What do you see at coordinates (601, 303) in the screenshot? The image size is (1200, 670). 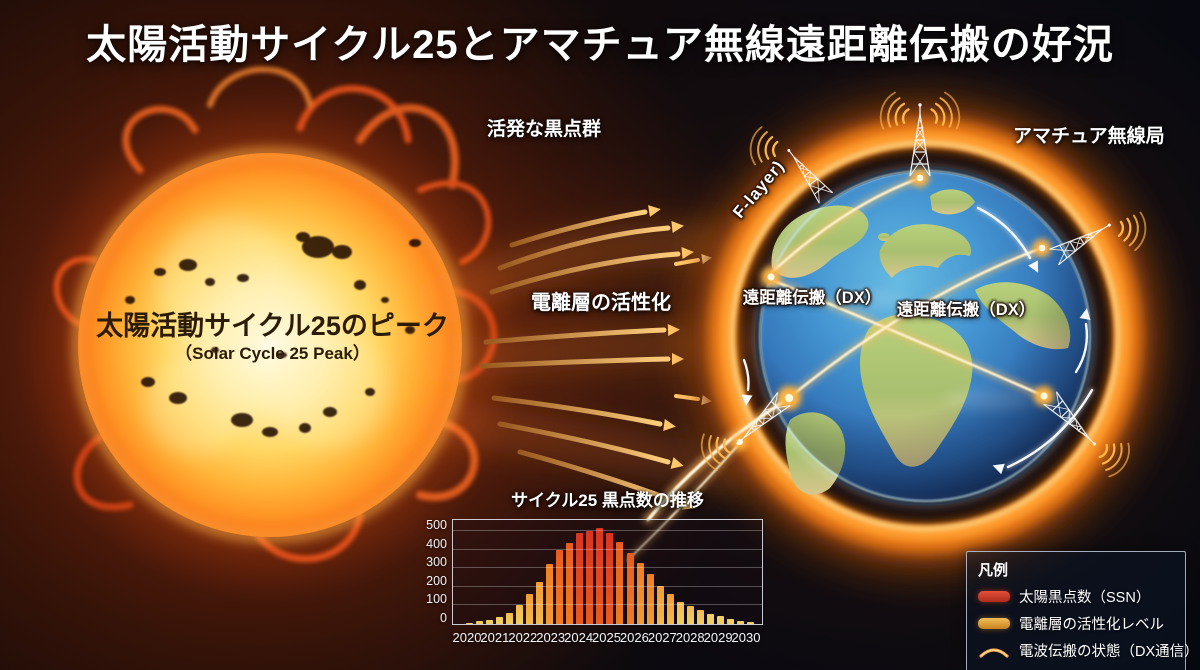 I see `ionosphere-activation-label: 電離層の活性化` at bounding box center [601, 303].